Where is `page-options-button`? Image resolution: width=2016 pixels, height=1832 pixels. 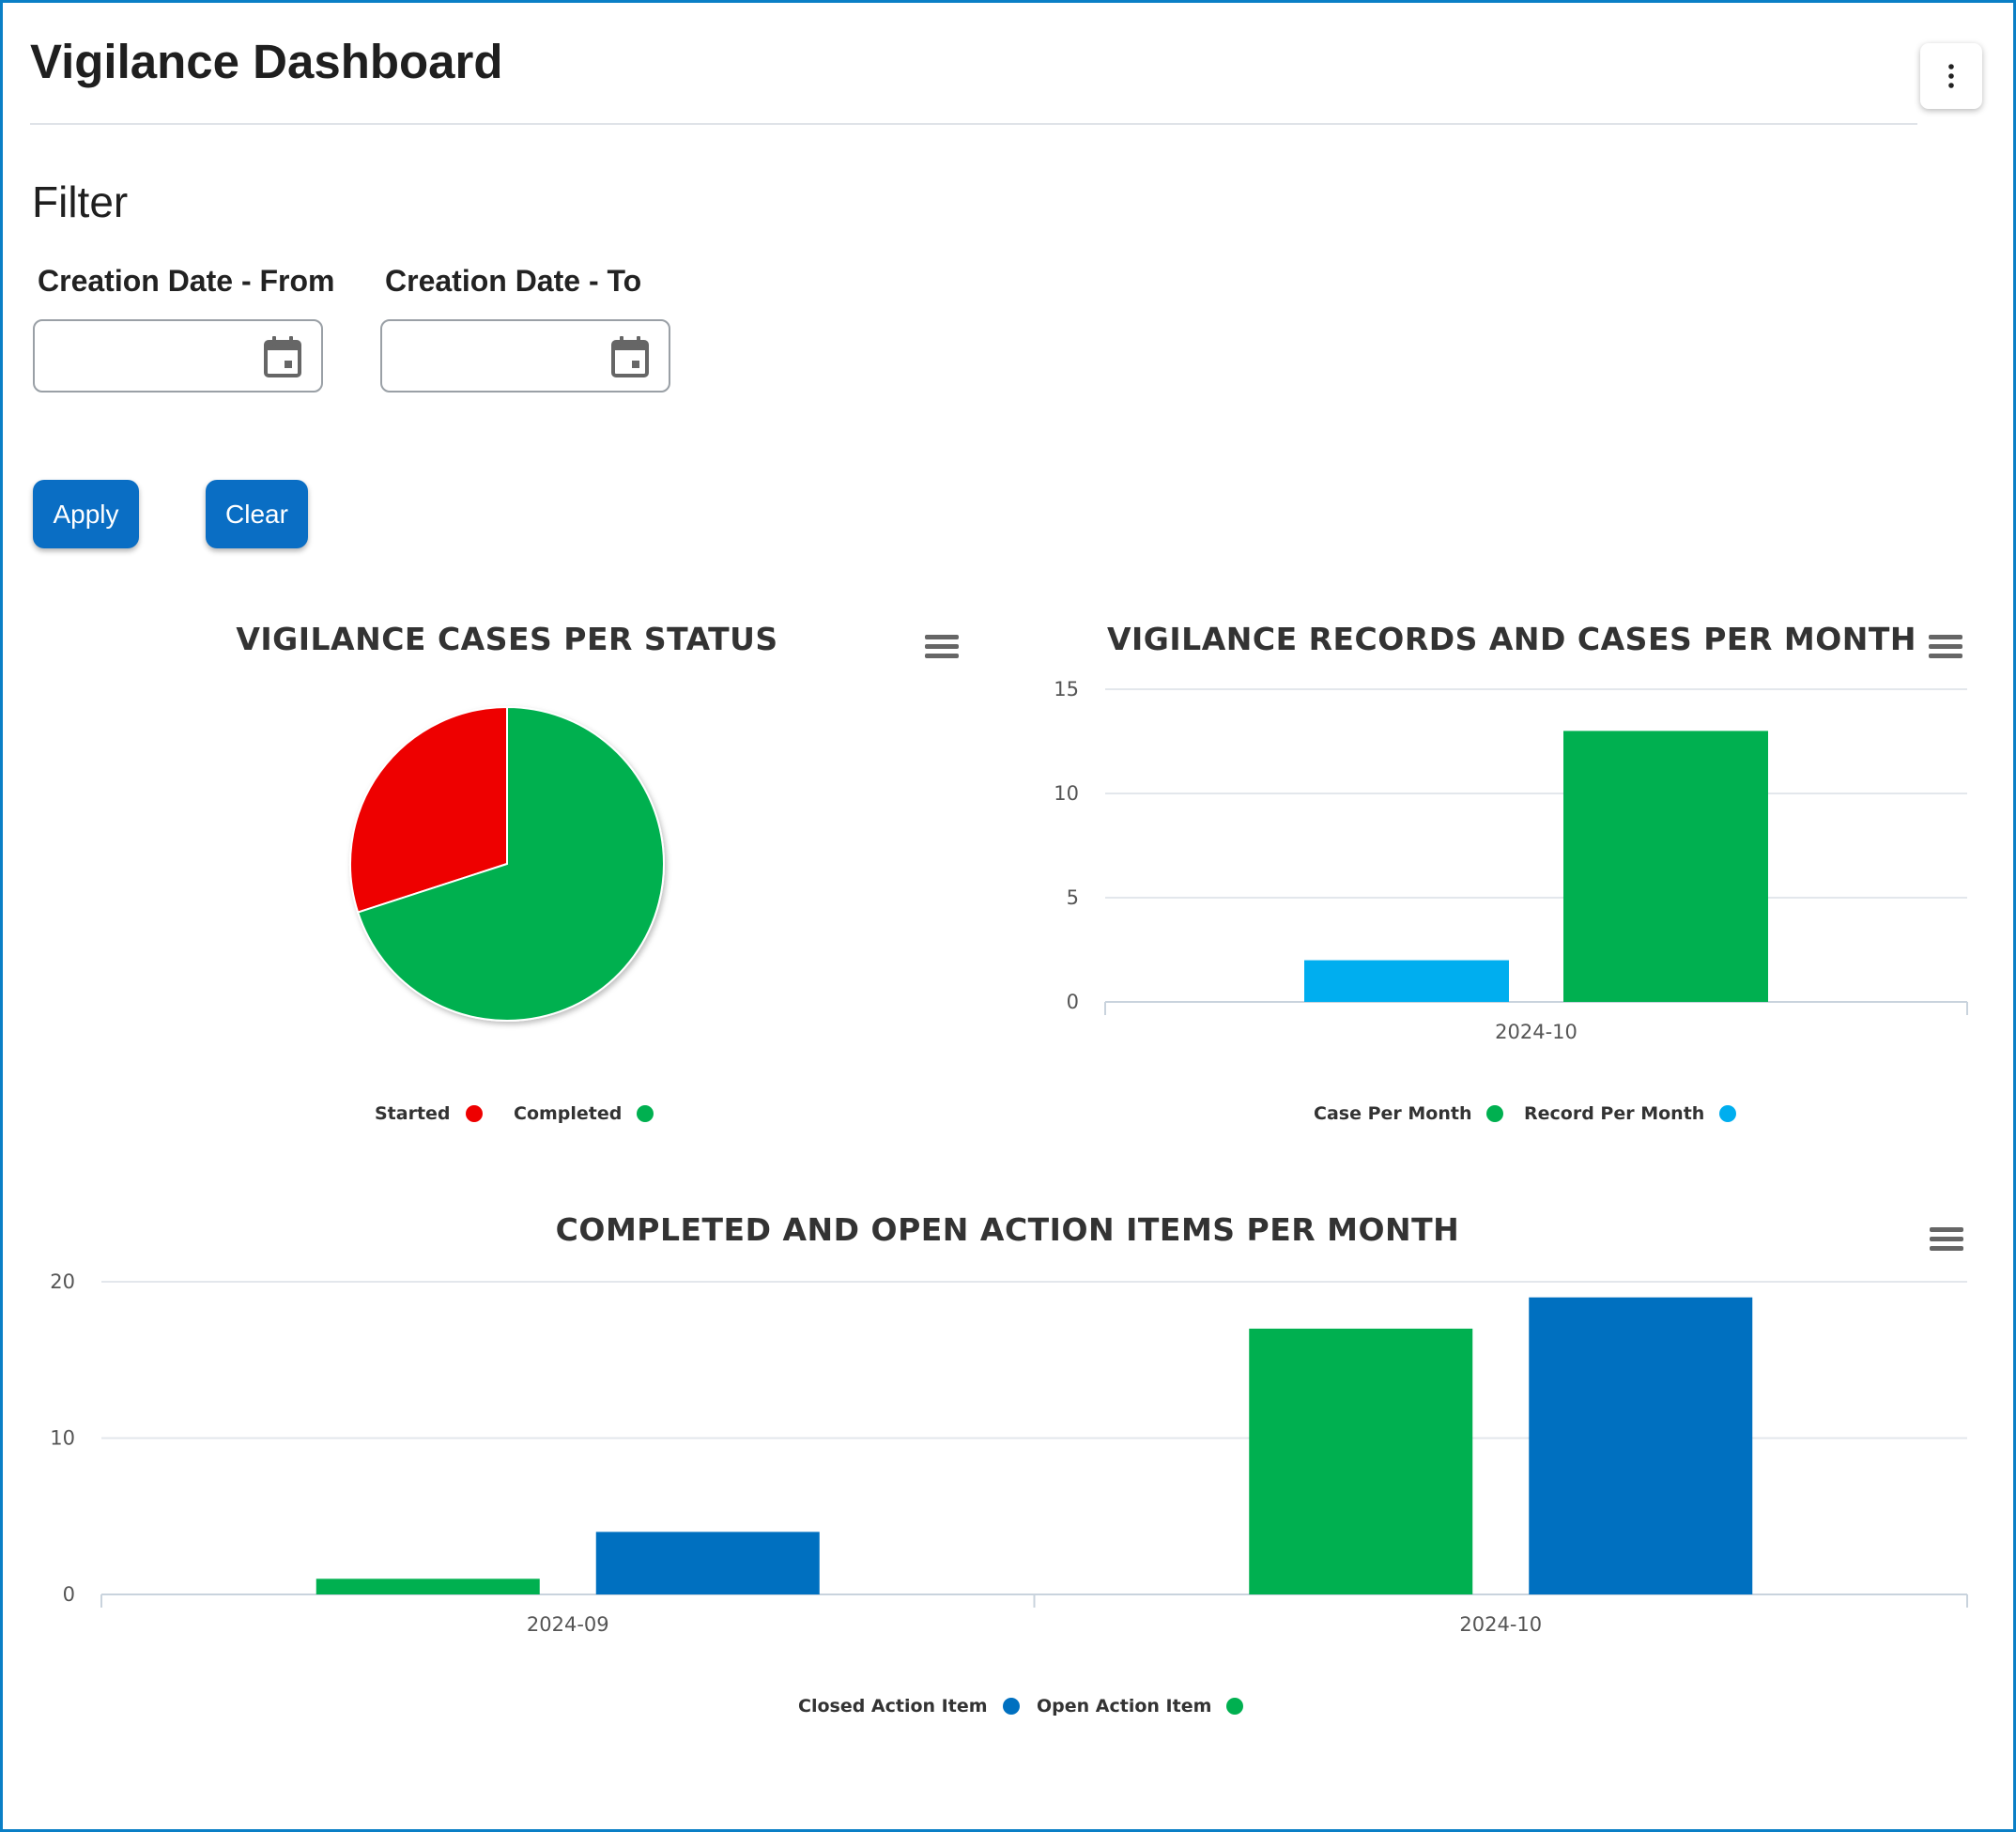
page-options-button is located at coordinates (1951, 76).